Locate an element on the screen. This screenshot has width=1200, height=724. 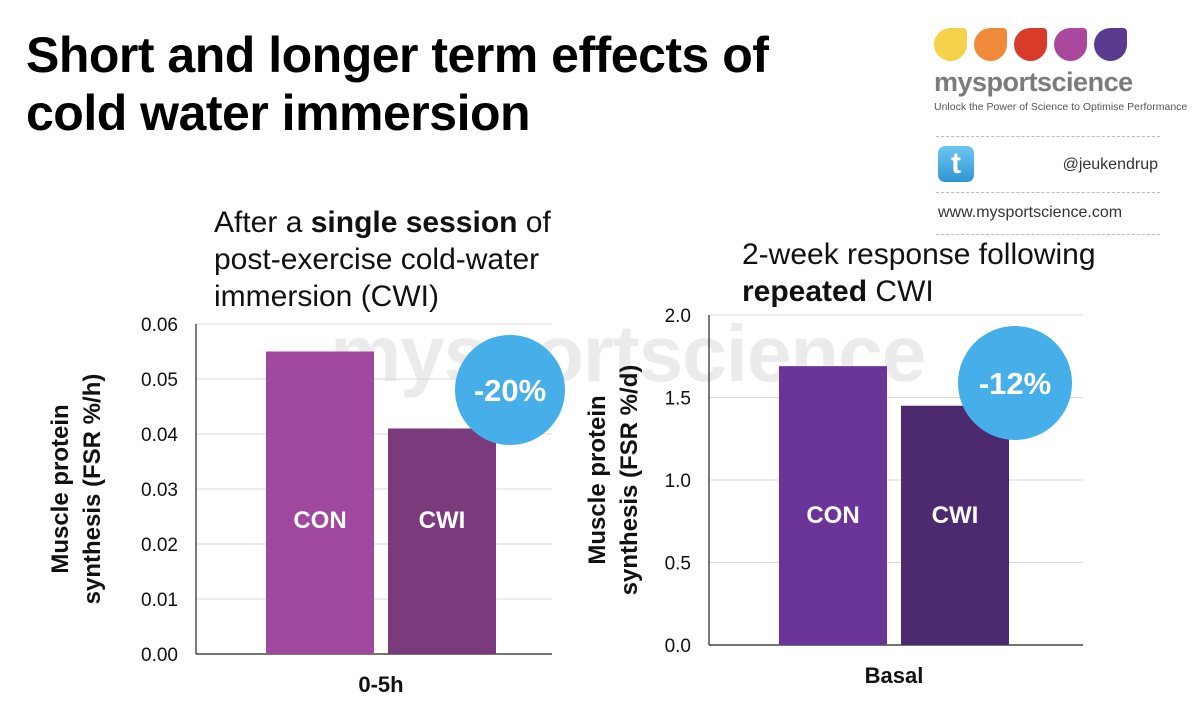
right-chart-caption: 2-week response following repeated CWI is located at coordinates (942, 273).